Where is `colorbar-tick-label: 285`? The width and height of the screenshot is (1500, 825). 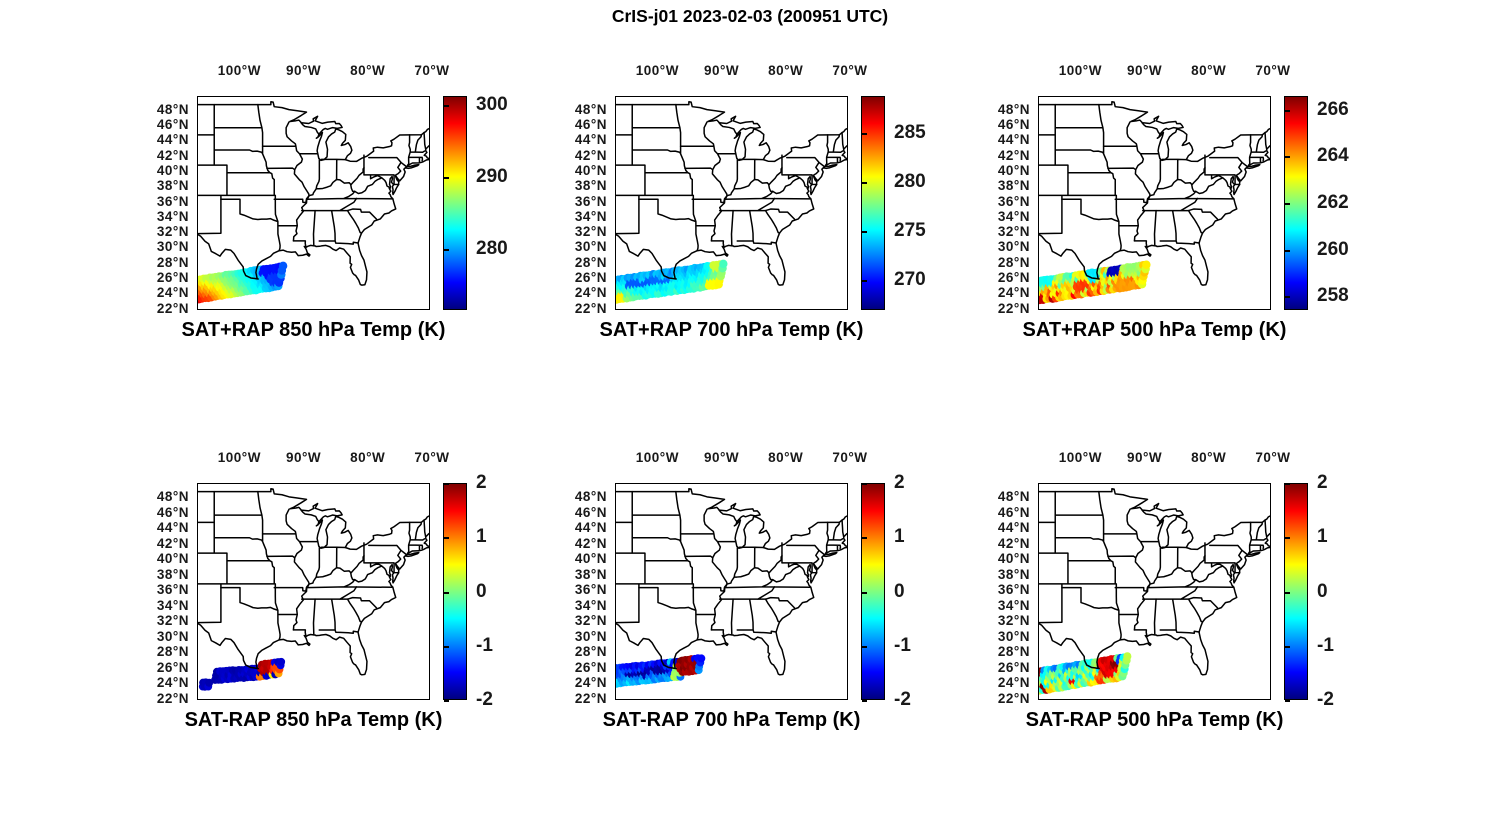 colorbar-tick-label: 285 is located at coordinates (910, 133).